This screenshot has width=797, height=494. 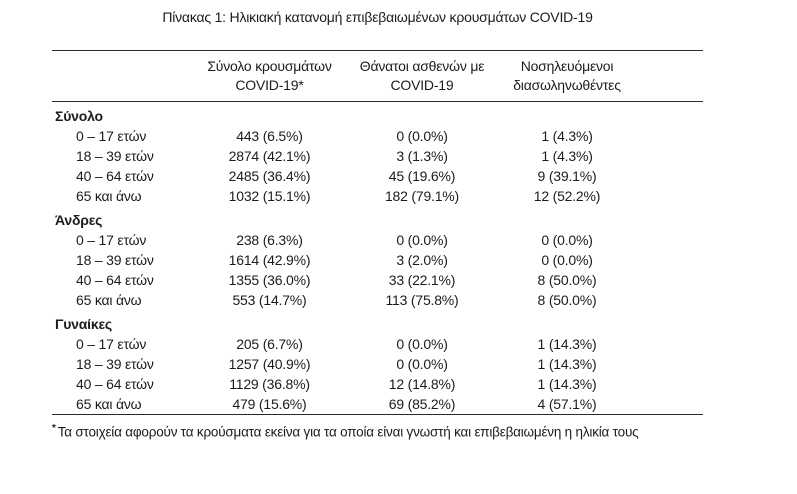 What do you see at coordinates (422, 300) in the screenshot?
I see `deaths-cell: 113 (75.8%)` at bounding box center [422, 300].